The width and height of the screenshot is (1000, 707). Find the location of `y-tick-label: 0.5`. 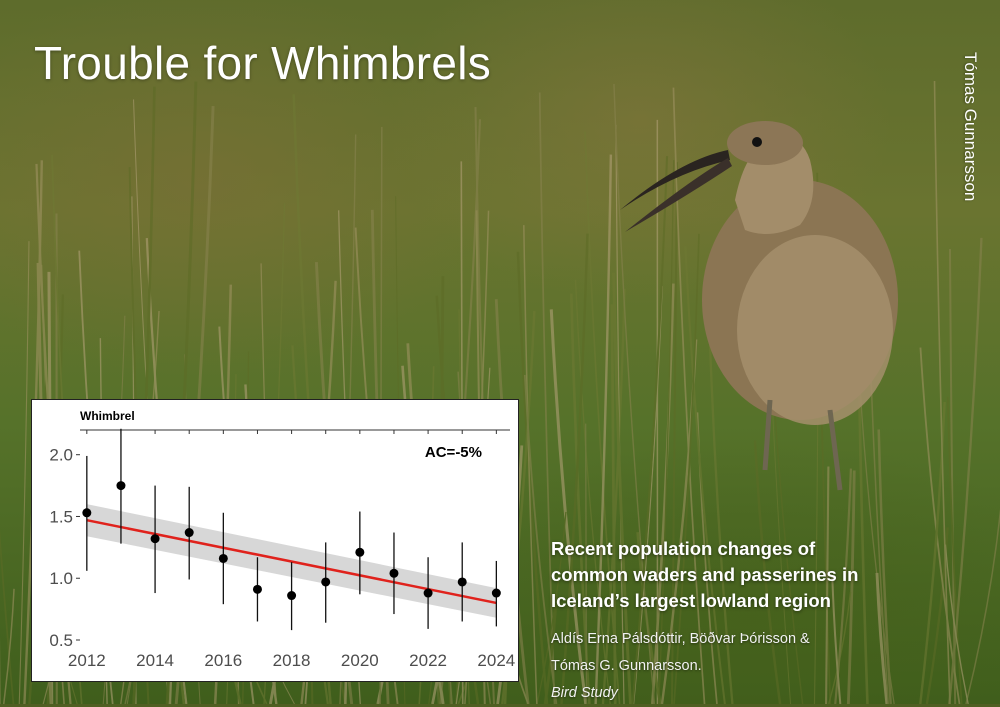

y-tick-label: 0.5 is located at coordinates (61, 640).